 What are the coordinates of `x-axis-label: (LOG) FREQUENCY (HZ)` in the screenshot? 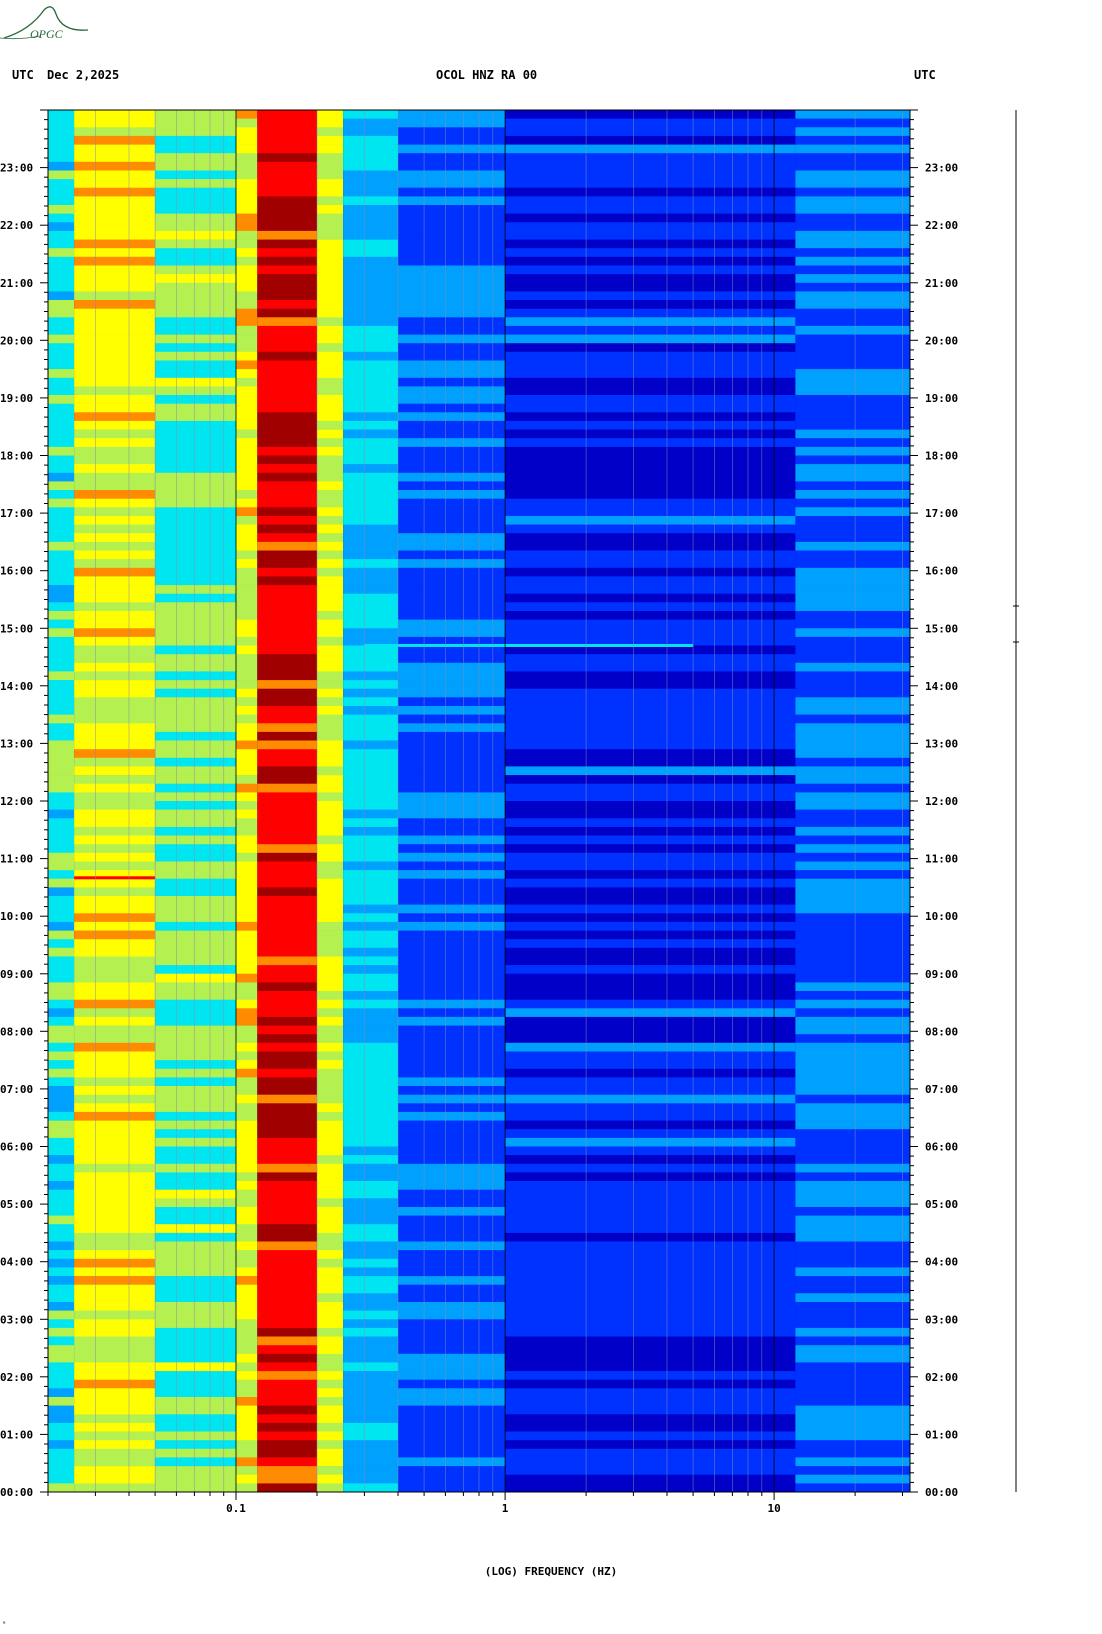 It's located at (551, 1571).